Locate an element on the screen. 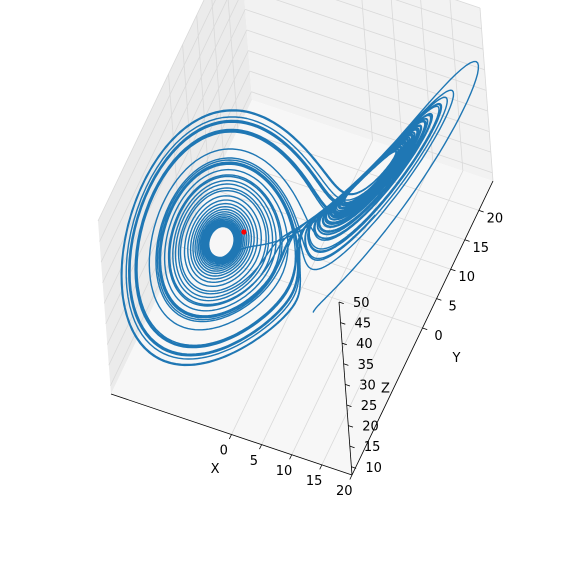  x-tick-label: 0 is located at coordinates (224, 451).